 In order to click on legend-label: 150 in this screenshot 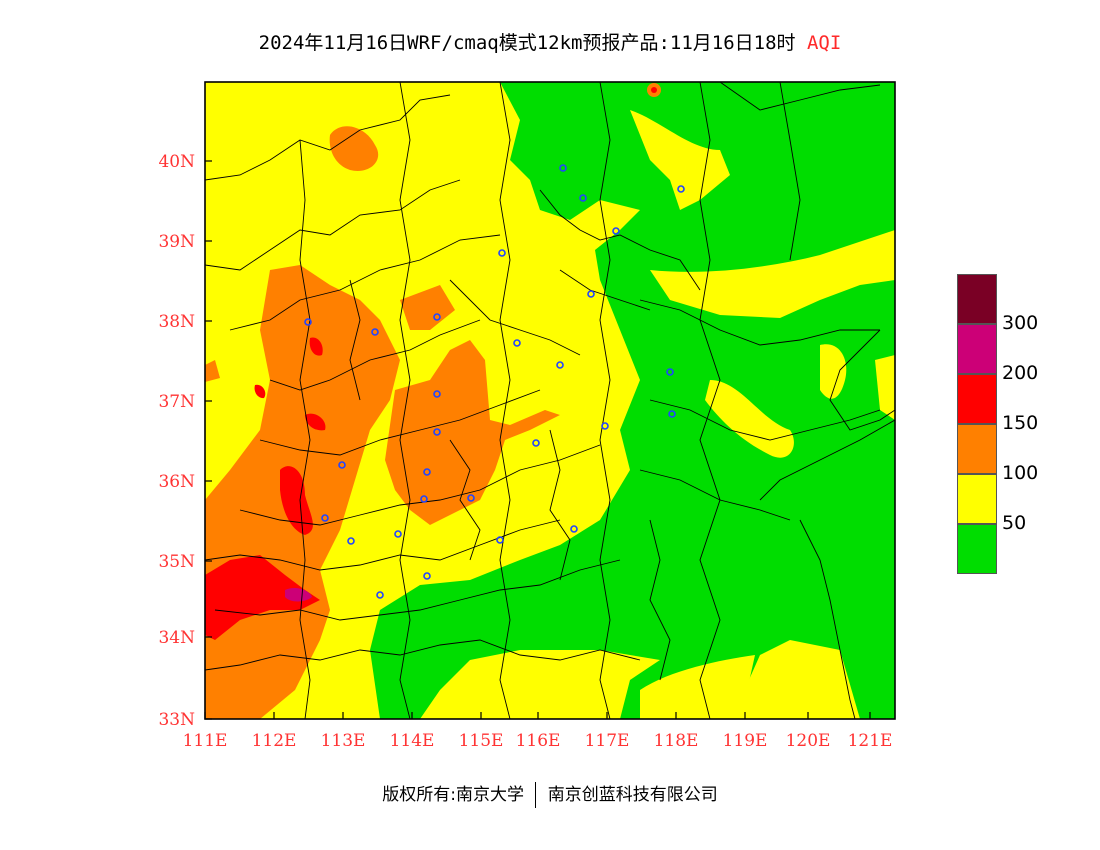, I will do `click(1020, 423)`.